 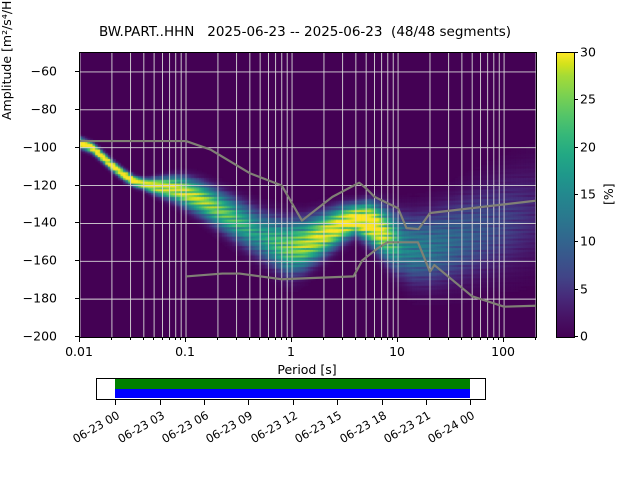 I want to click on timeline-tick-label: 06-24 00, so click(x=451, y=427).